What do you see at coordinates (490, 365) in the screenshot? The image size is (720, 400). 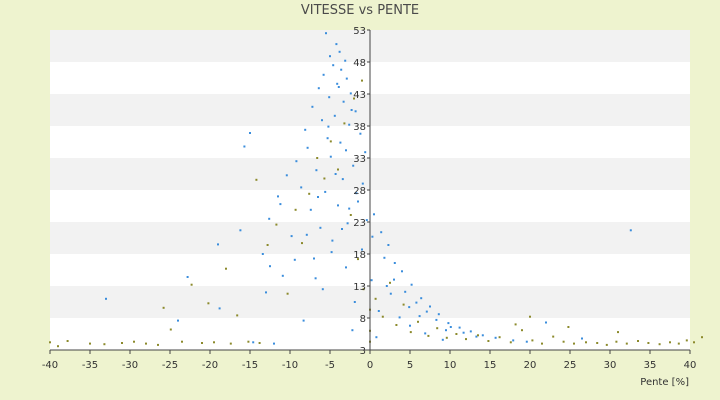 I see `x-tick-label: 15` at bounding box center [490, 365].